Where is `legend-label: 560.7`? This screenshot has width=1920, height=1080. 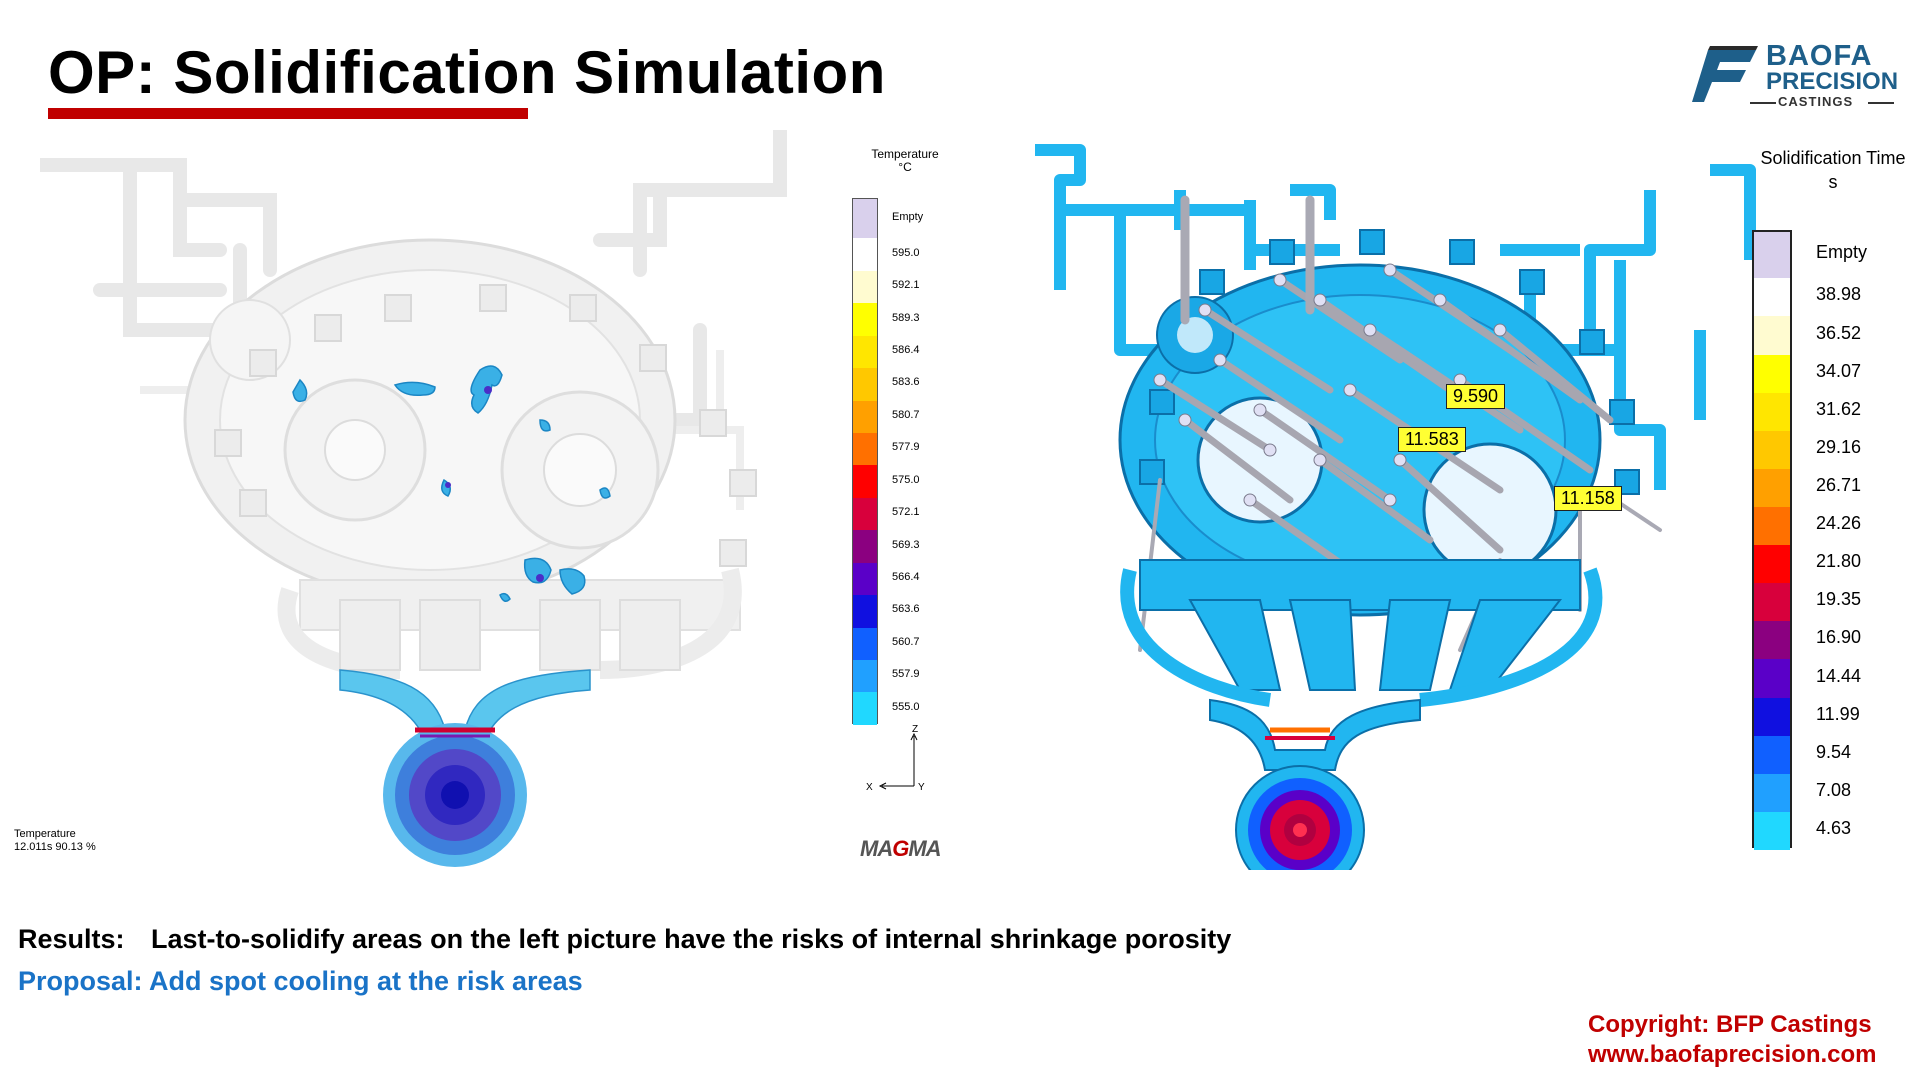 legend-label: 560.7 is located at coordinates (906, 641).